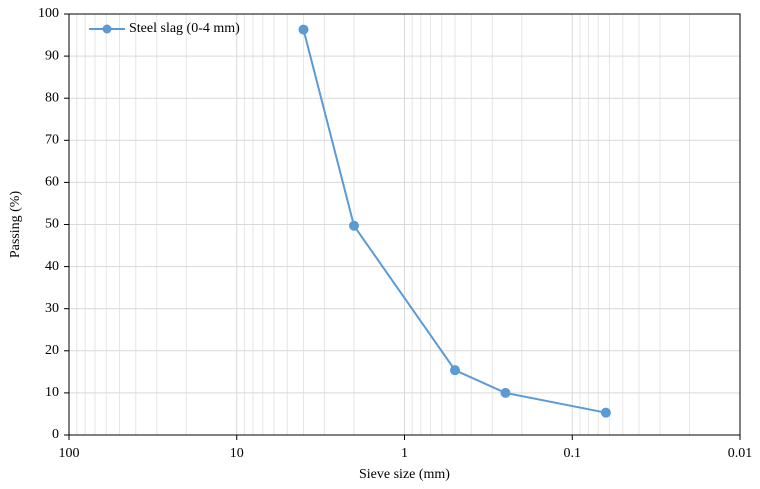 The height and width of the screenshot is (489, 760). What do you see at coordinates (573, 453) in the screenshot?
I see `x-tick-label: 0.1` at bounding box center [573, 453].